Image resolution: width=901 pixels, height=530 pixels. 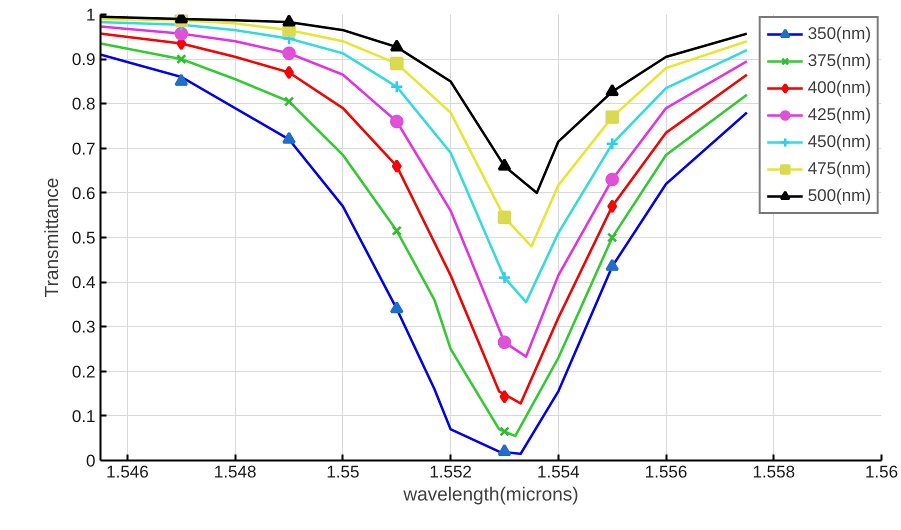 What do you see at coordinates (84, 60) in the screenshot?
I see `y-tick-label: 0.9` at bounding box center [84, 60].